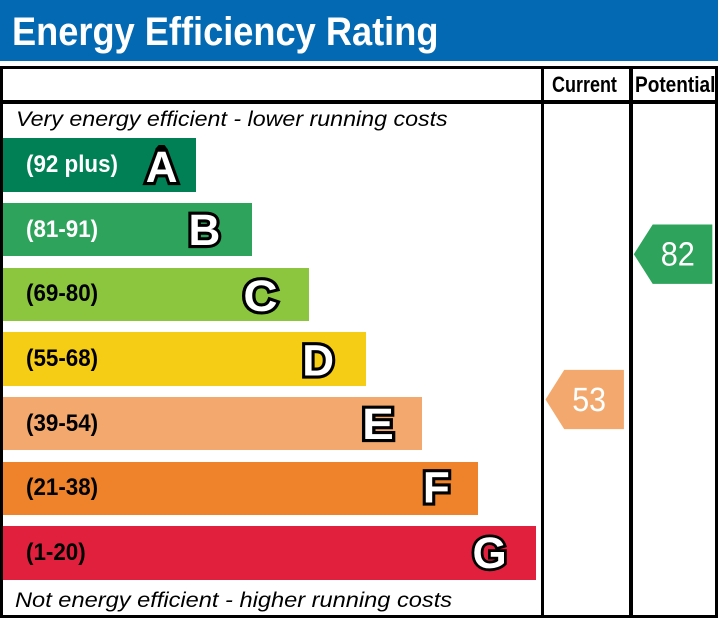 This screenshot has width=718, height=619. Describe the element at coordinates (378, 424) in the screenshot. I see `svg-text: E` at that location.